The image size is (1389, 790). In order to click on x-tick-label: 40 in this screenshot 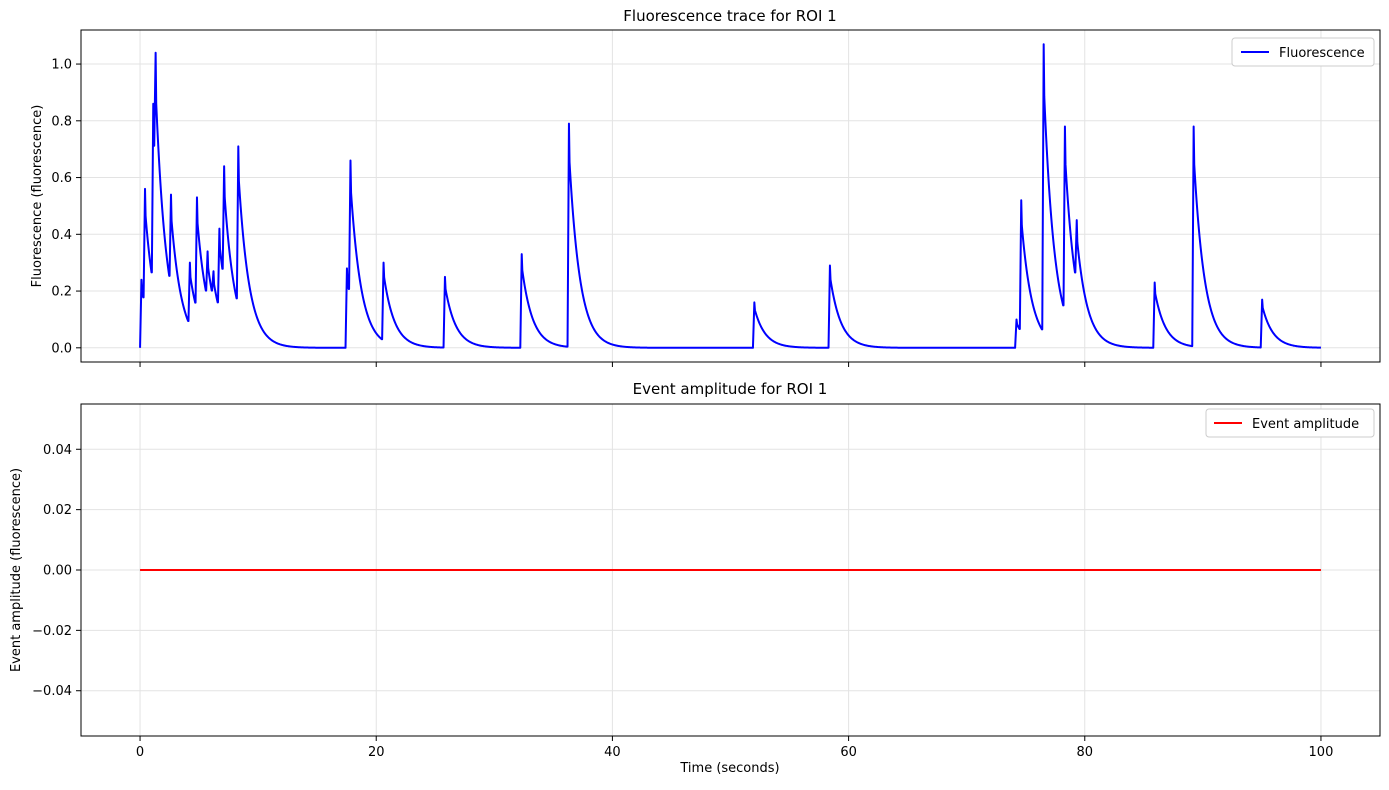, I will do `click(612, 752)`.